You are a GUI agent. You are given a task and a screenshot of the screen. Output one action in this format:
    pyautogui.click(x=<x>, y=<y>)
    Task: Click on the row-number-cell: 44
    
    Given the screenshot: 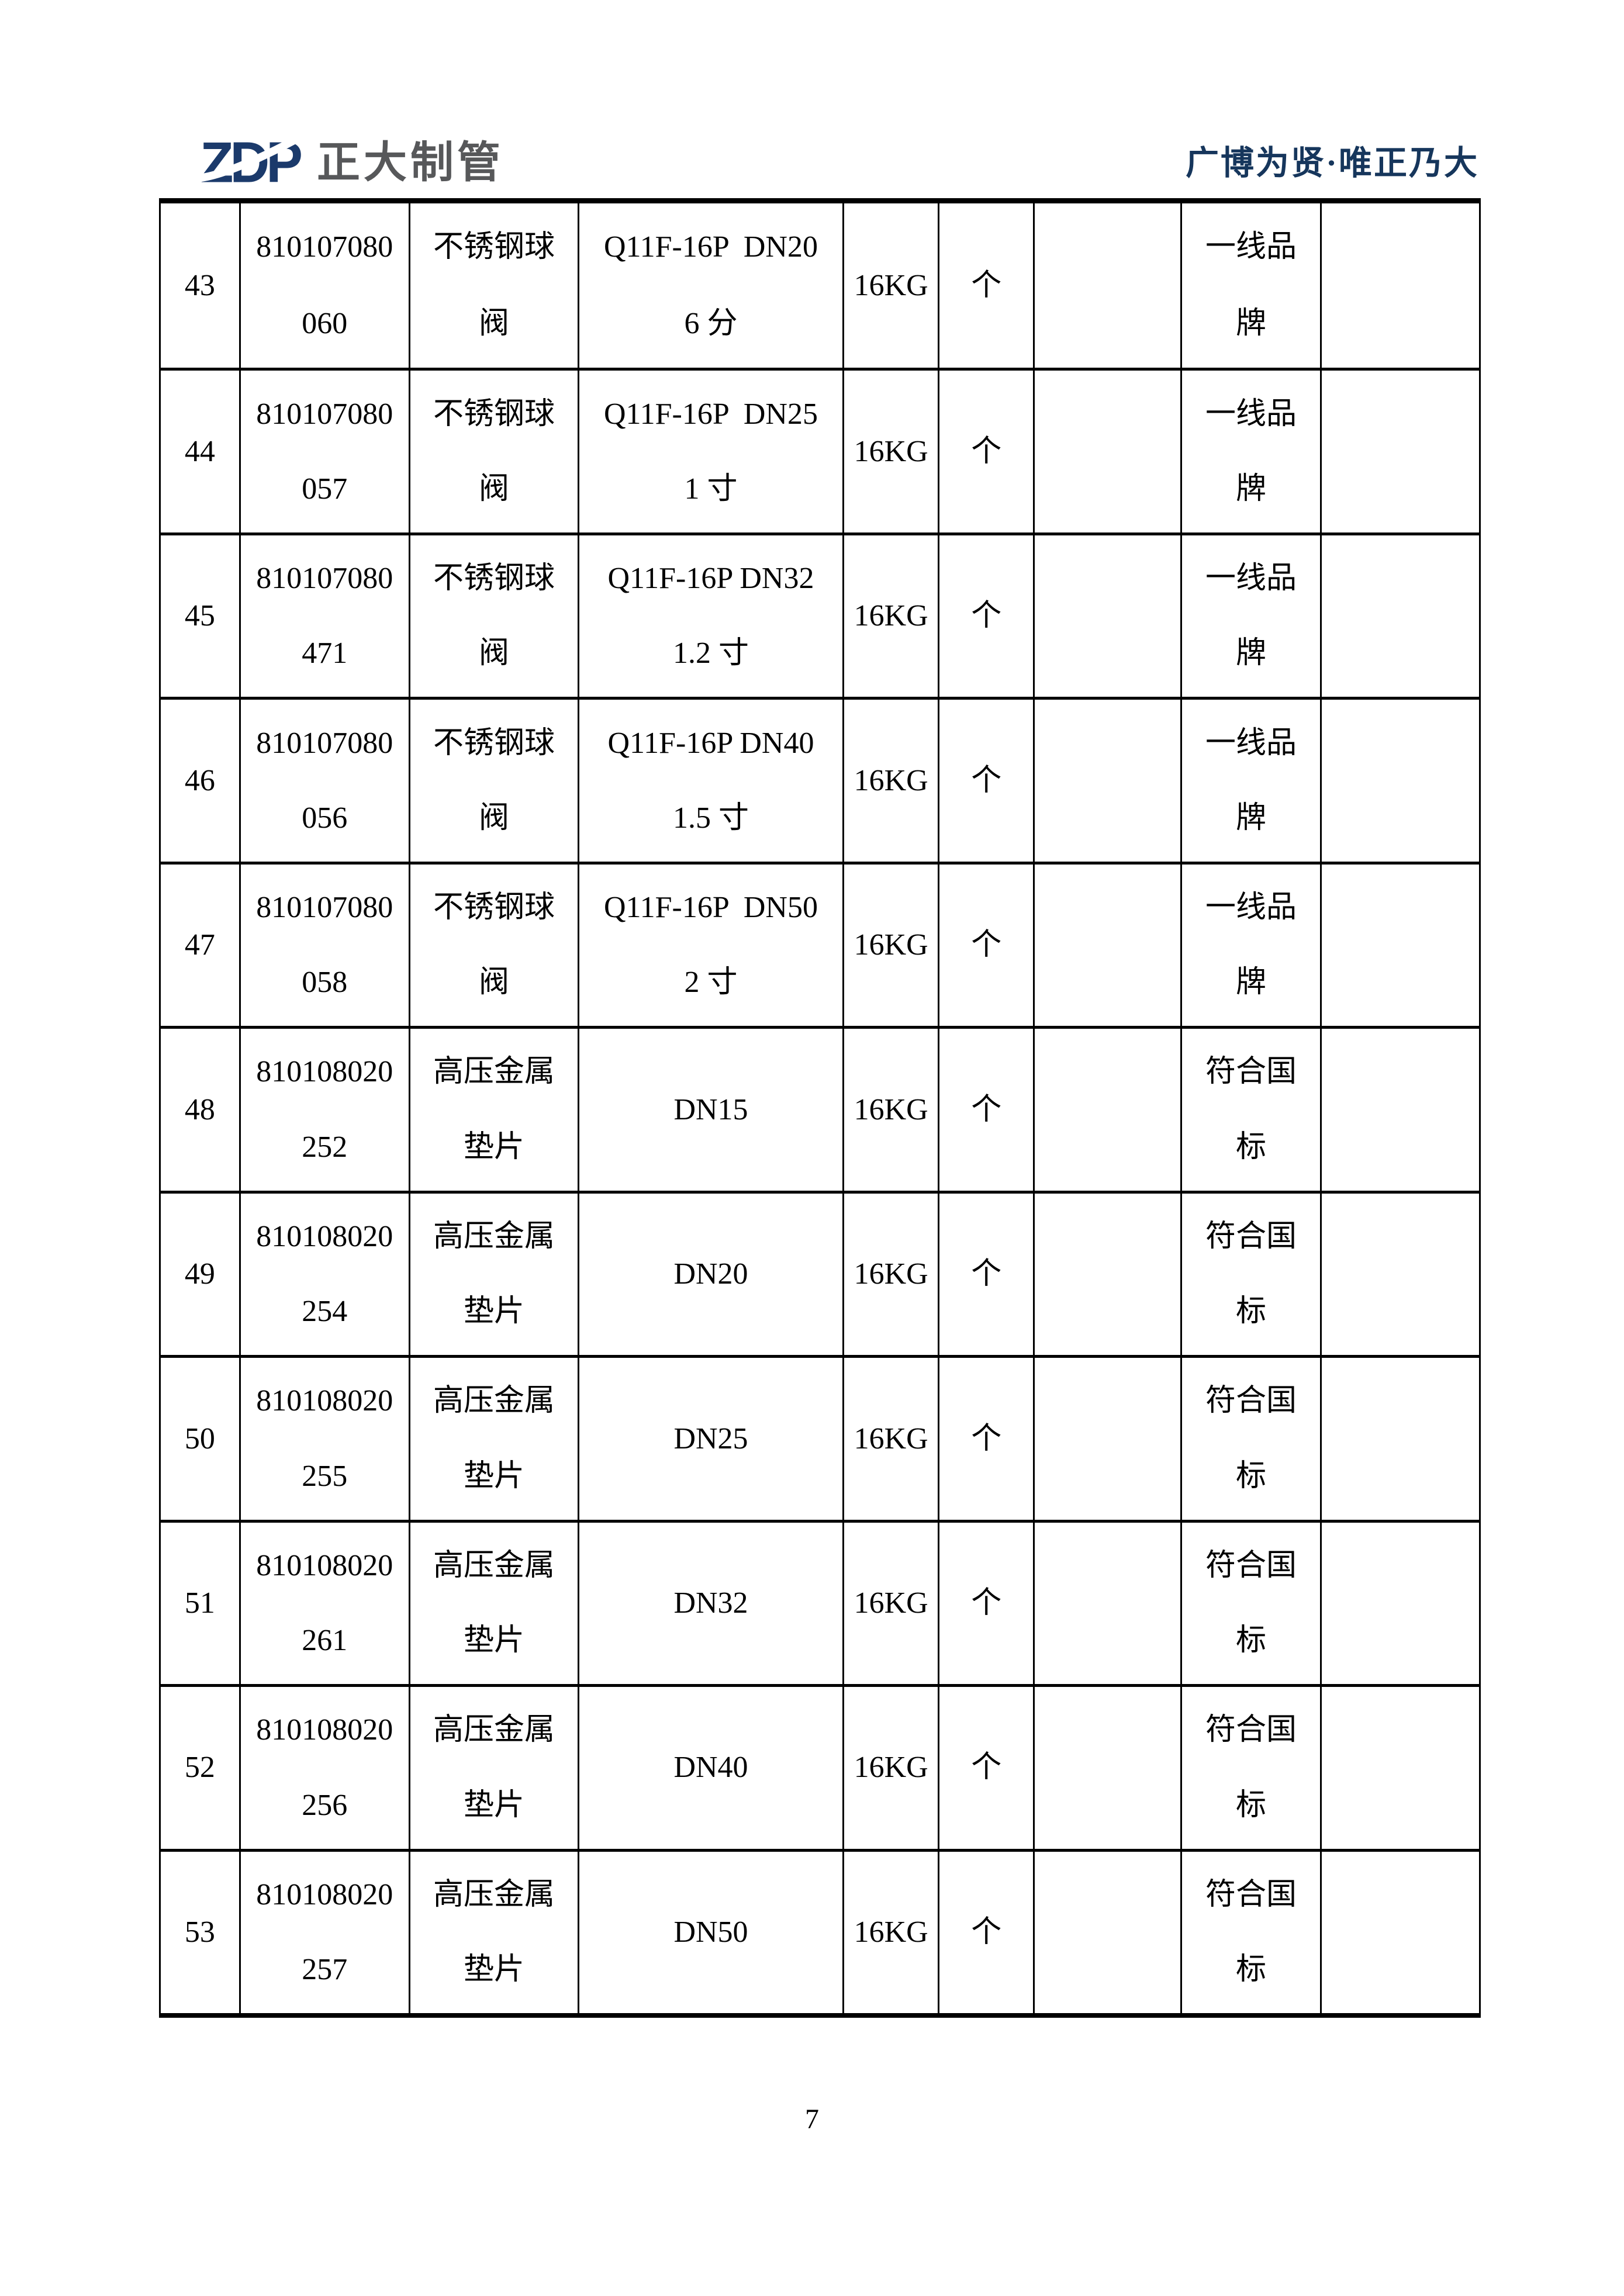 What is the action you would take?
    pyautogui.click(x=200, y=450)
    